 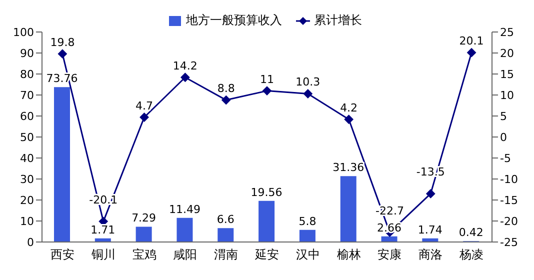 What do you see at coordinates (23, 32) in the screenshot?
I see `y-tick-label: 100` at bounding box center [23, 32].